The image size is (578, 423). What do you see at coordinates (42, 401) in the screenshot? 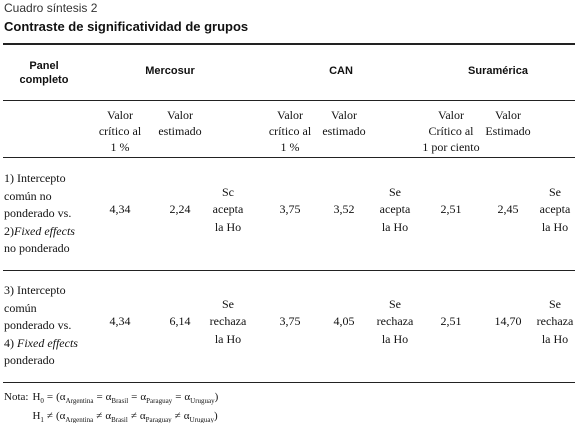
I see `subscript: 0` at bounding box center [42, 401].